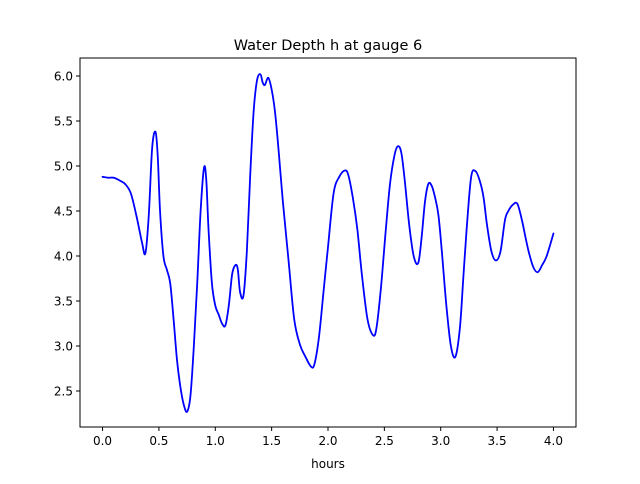 The width and height of the screenshot is (640, 484). I want to click on x-tick-label: 1.0, so click(215, 441).